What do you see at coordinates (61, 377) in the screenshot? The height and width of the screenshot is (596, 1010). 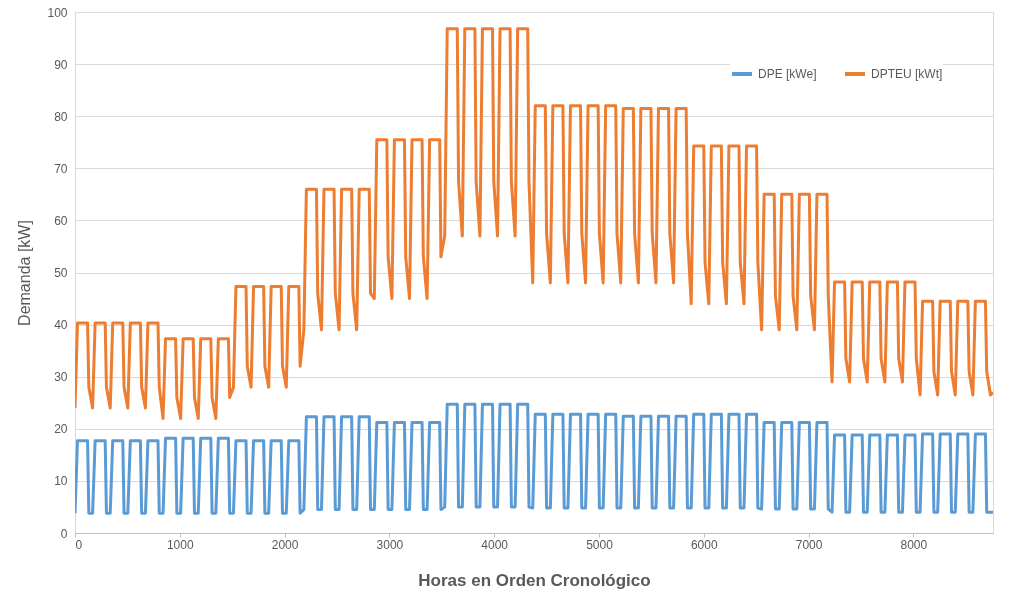 I see `y-tick-label: 30` at bounding box center [61, 377].